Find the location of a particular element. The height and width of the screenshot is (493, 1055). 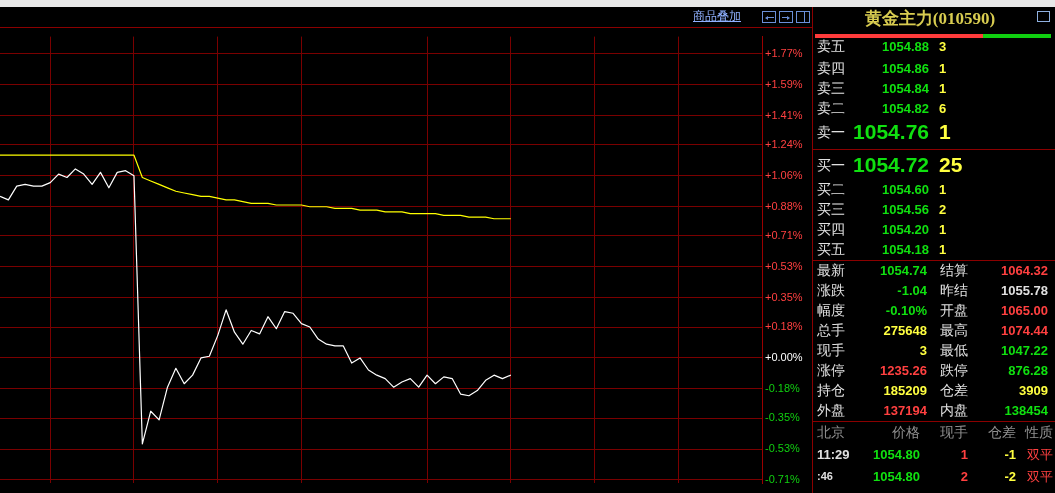

y-tick-label: +1.06% is located at coordinates (784, 174).